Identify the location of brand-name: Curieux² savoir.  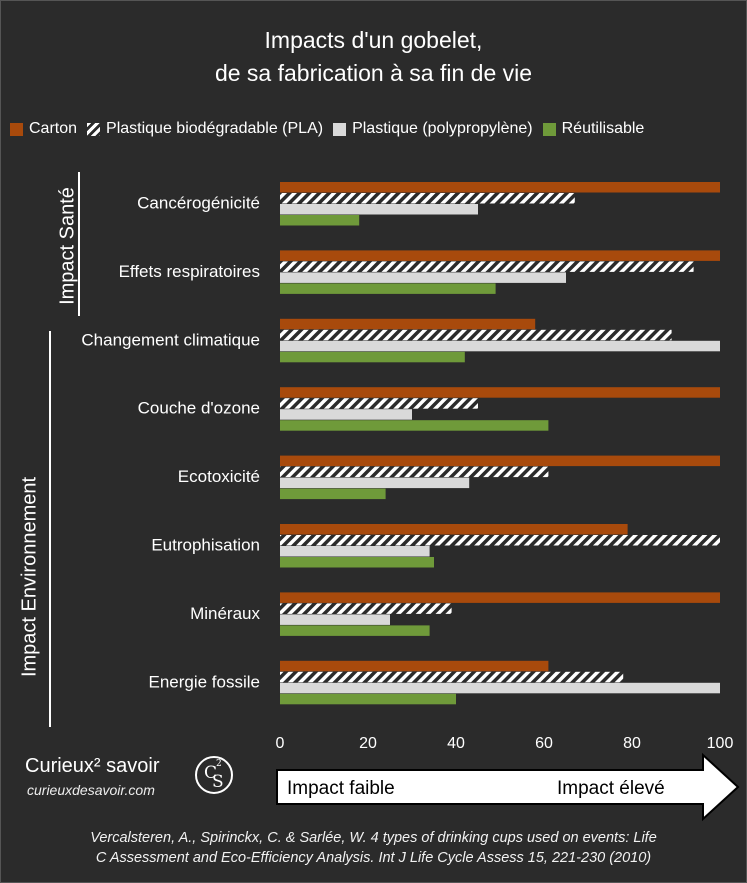
(92, 766).